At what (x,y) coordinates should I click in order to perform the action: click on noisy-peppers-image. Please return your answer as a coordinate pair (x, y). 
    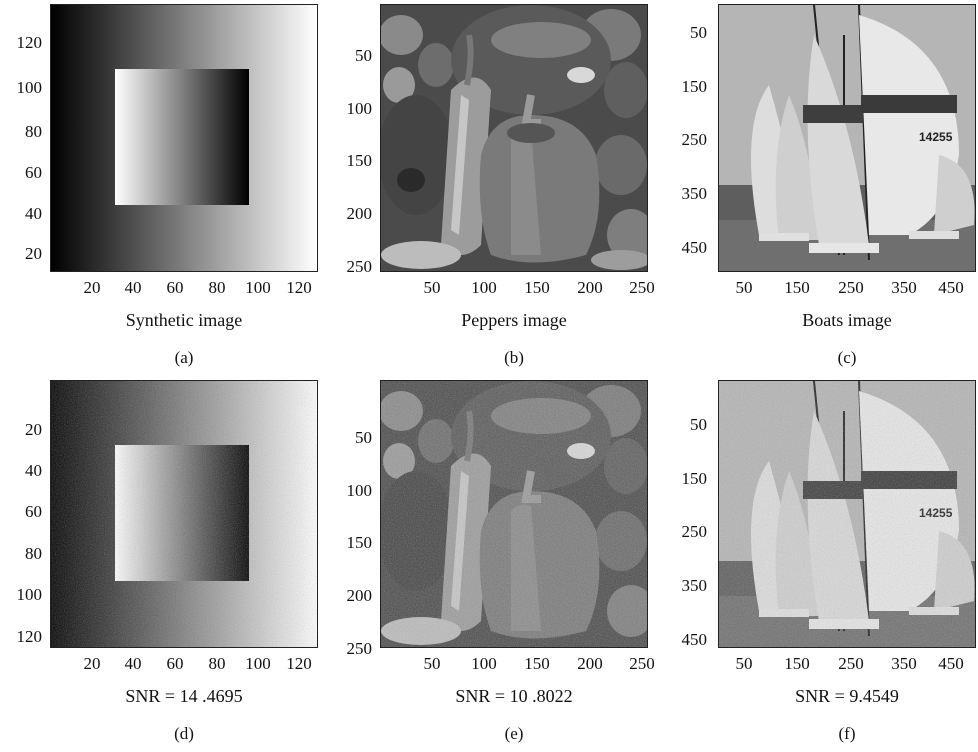
    Looking at the image, I should click on (514, 514).